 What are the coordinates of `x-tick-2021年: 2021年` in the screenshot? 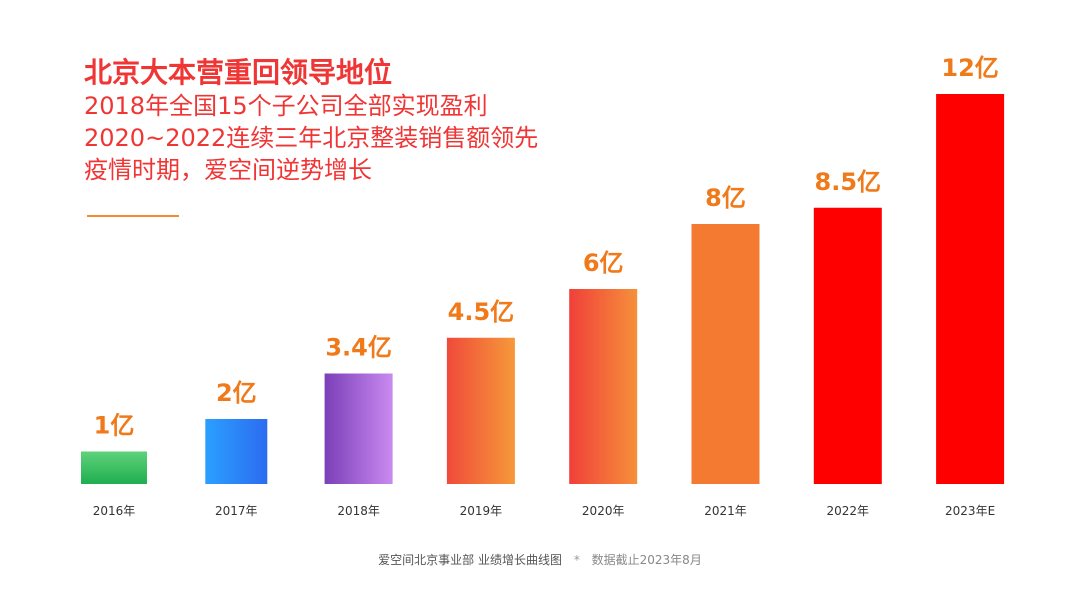 It's located at (725, 511).